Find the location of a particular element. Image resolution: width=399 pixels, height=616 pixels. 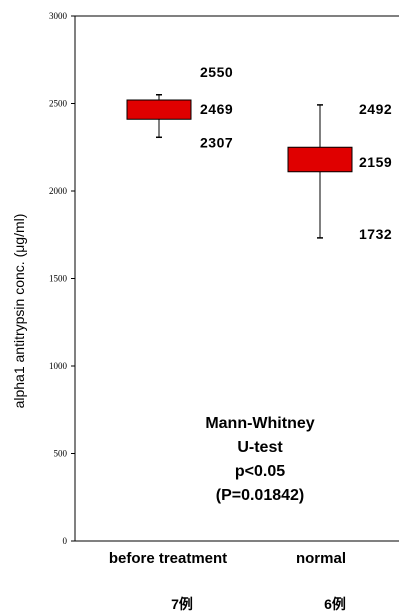

value-label: 2492 is located at coordinates (375, 109).